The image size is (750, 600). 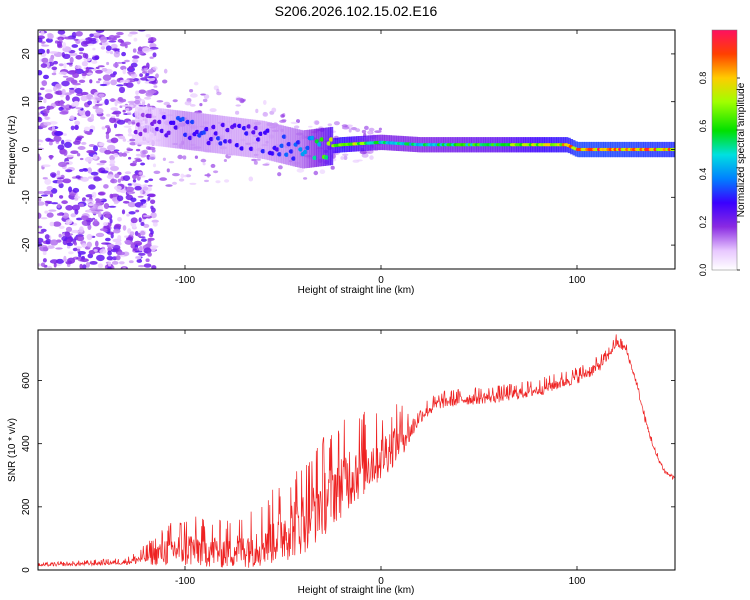 I want to click on y-tick-label: 600, so click(x=26, y=380).